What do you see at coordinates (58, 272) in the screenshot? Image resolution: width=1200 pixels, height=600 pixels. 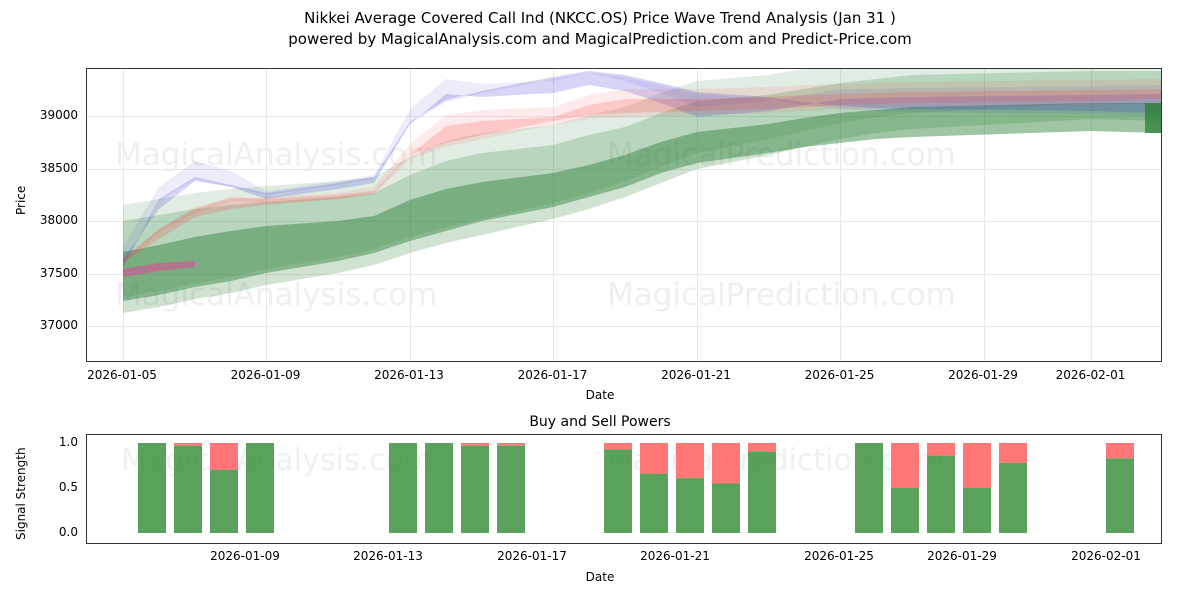 I see `ytick-main-37500: 37500` at bounding box center [58, 272].